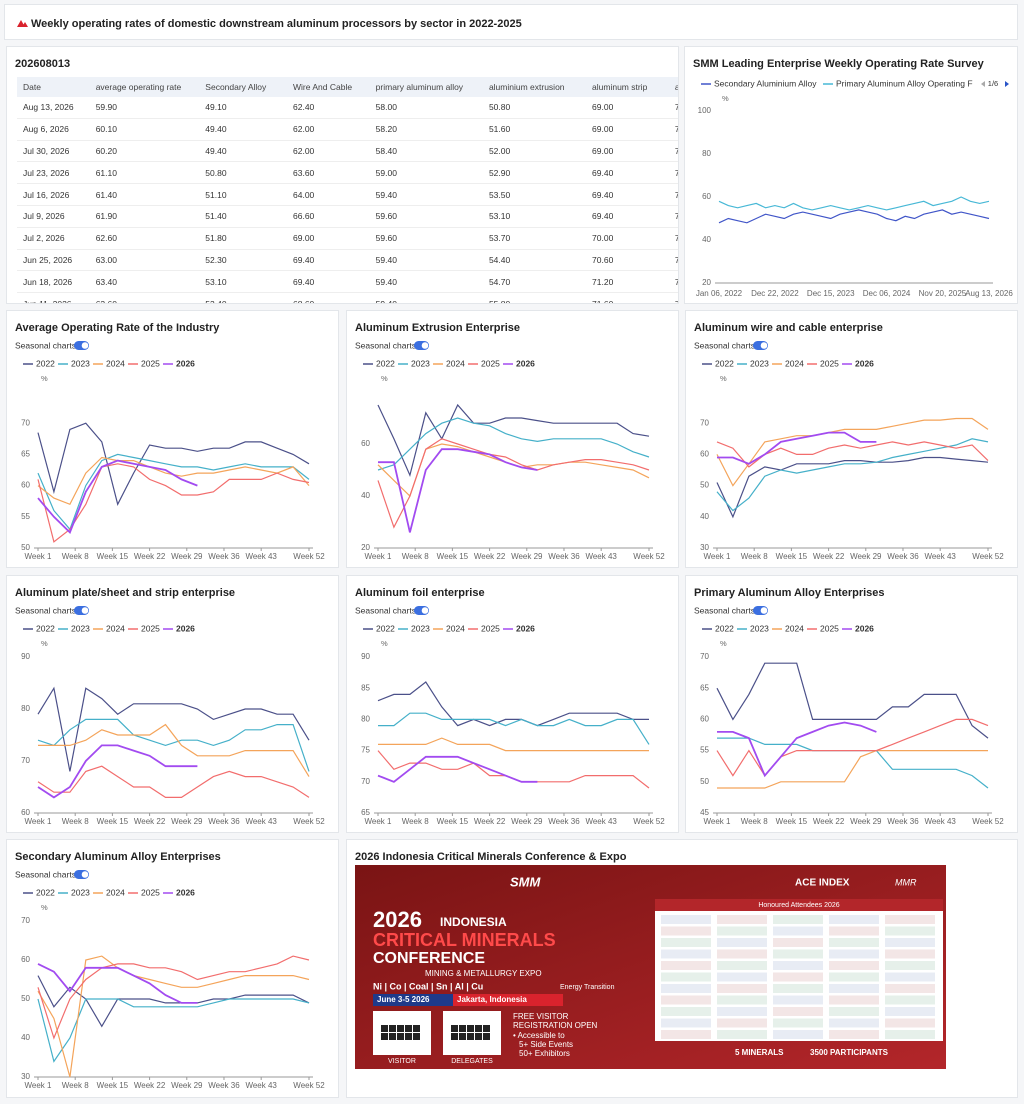 This screenshot has height=1104, width=1024. What do you see at coordinates (426, 216) in the screenshot?
I see `cell: 59.60` at bounding box center [426, 216].